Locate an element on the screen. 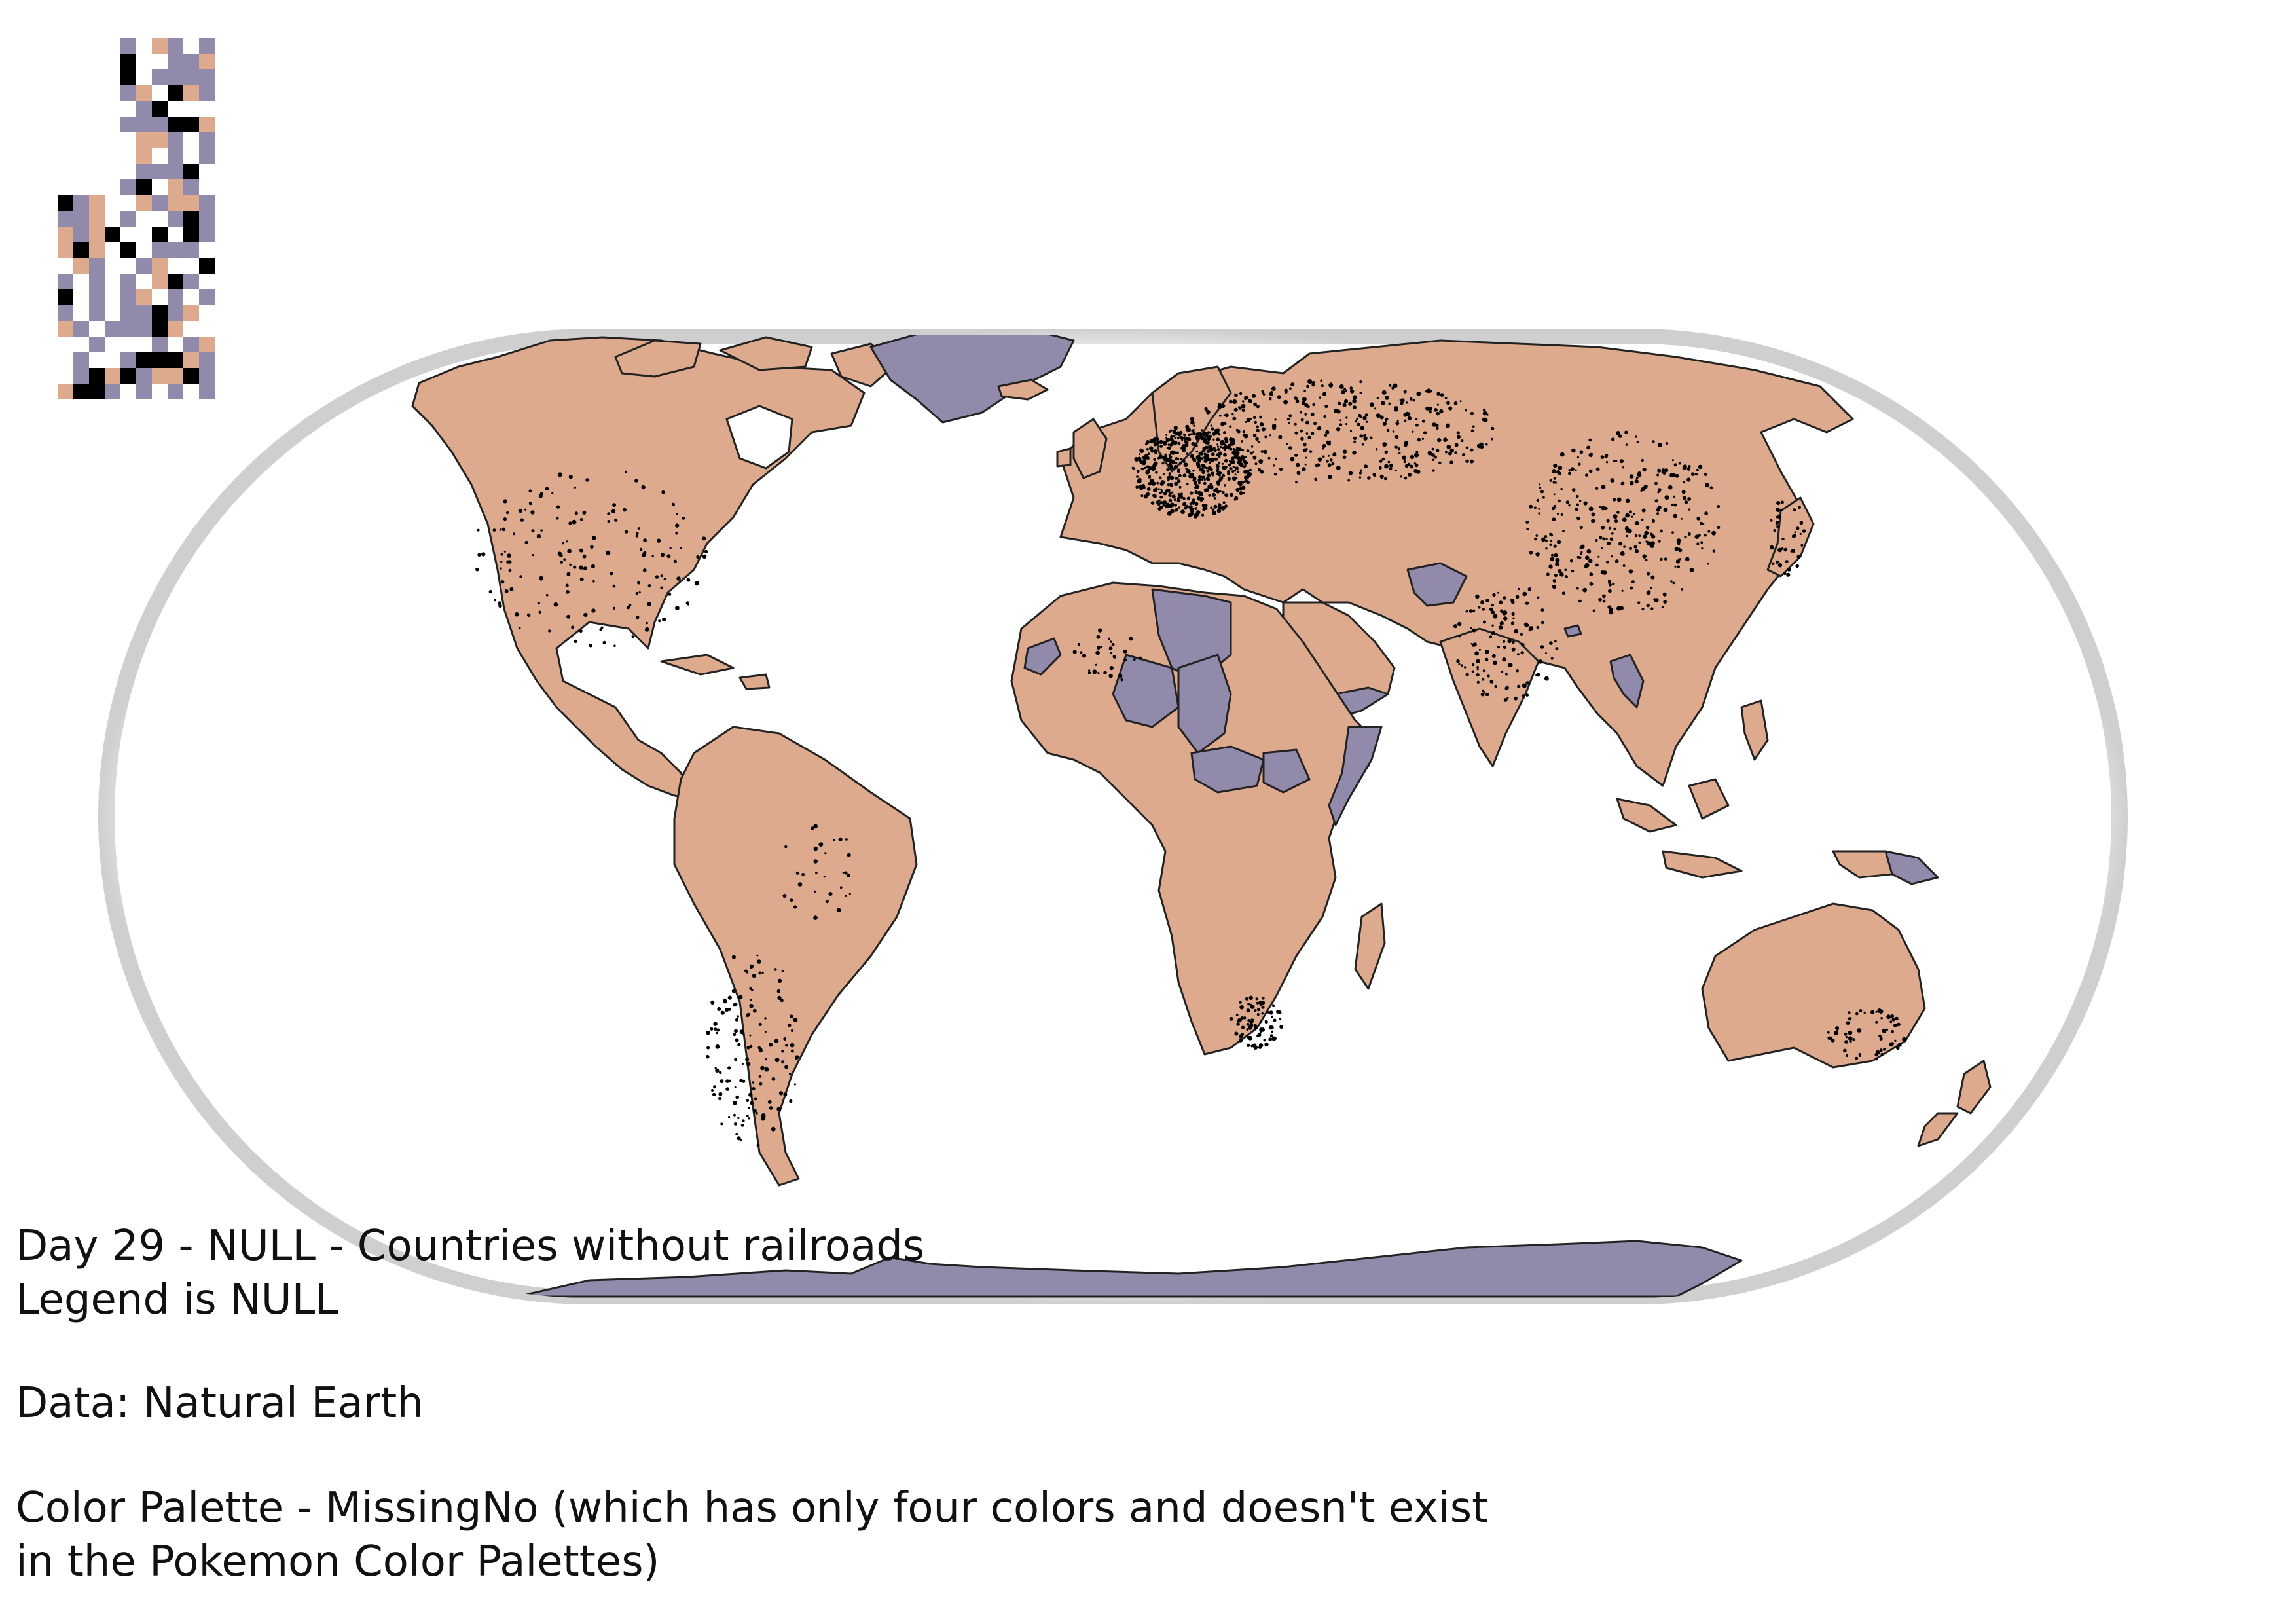 This screenshot has width=2296, height=1624. south-sudan is located at coordinates (1286, 771).